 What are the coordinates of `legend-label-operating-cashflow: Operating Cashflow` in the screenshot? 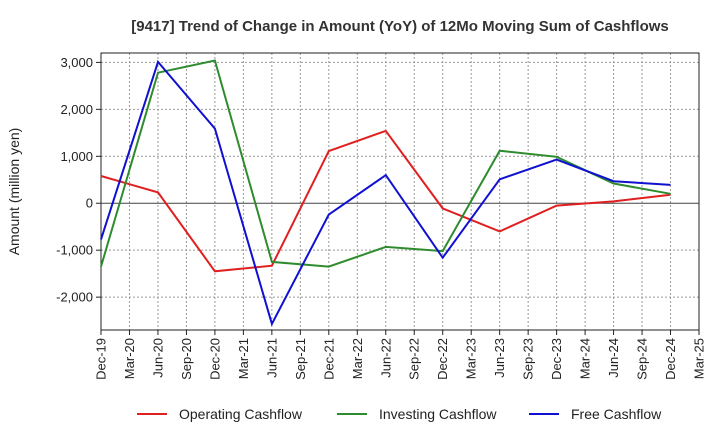 It's located at (241, 414).